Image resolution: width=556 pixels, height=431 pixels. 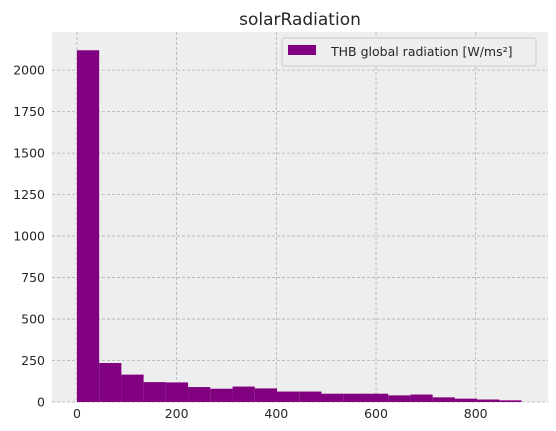 I want to click on y-tick-label: 500, so click(x=33, y=319).